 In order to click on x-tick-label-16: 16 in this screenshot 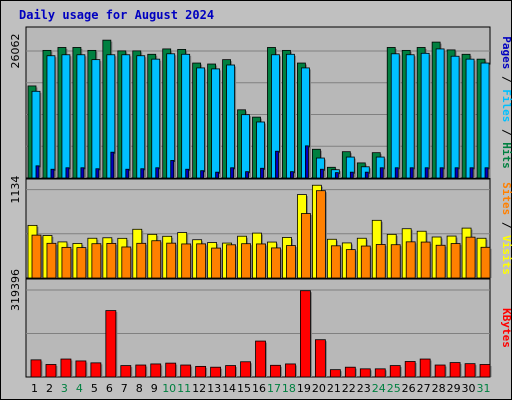, I will do `click(259, 388)`.